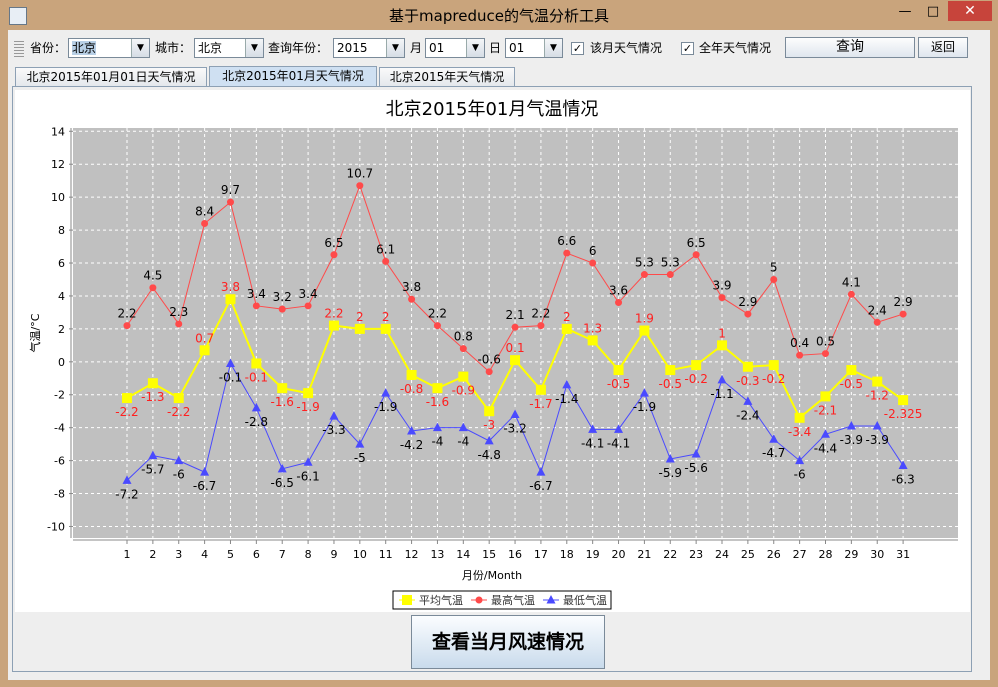 This screenshot has width=998, height=687. I want to click on data-label: -3.9, so click(851, 440).